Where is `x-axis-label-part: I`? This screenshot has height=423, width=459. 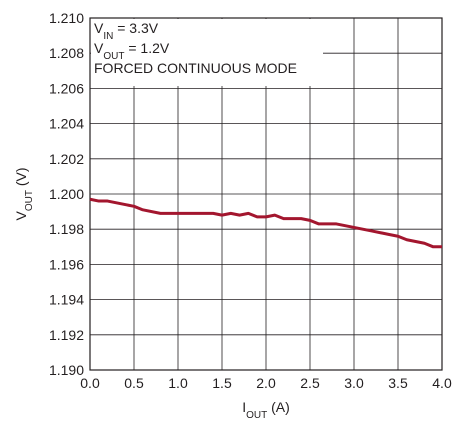 x-axis-label-part: I is located at coordinates (244, 407).